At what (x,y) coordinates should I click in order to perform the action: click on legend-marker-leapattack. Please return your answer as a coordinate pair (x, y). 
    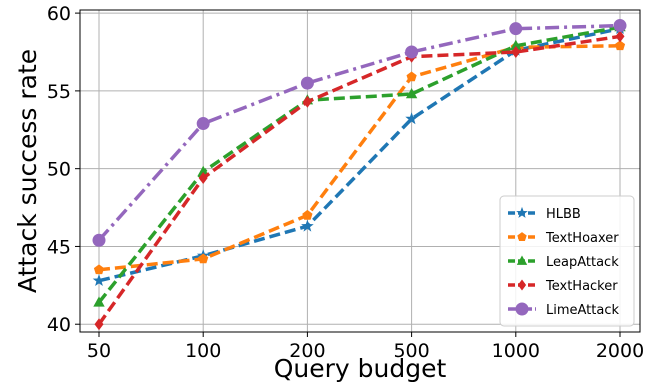
    Looking at the image, I should click on (522, 260).